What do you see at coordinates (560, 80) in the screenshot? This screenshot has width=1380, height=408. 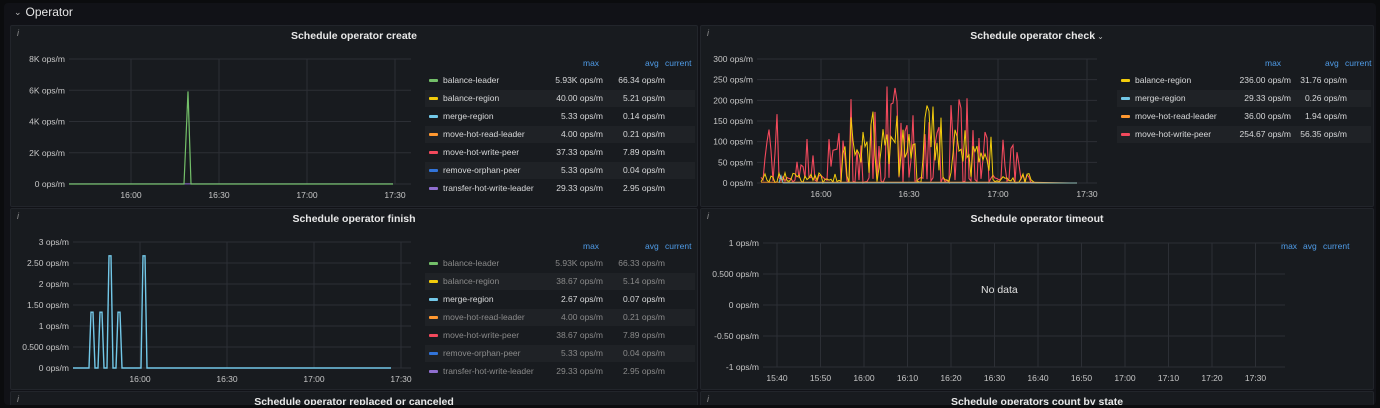 I see `legend-item-balance-leader: balance-leader 5.93K ops/m 66.34 ops/m` at bounding box center [560, 80].